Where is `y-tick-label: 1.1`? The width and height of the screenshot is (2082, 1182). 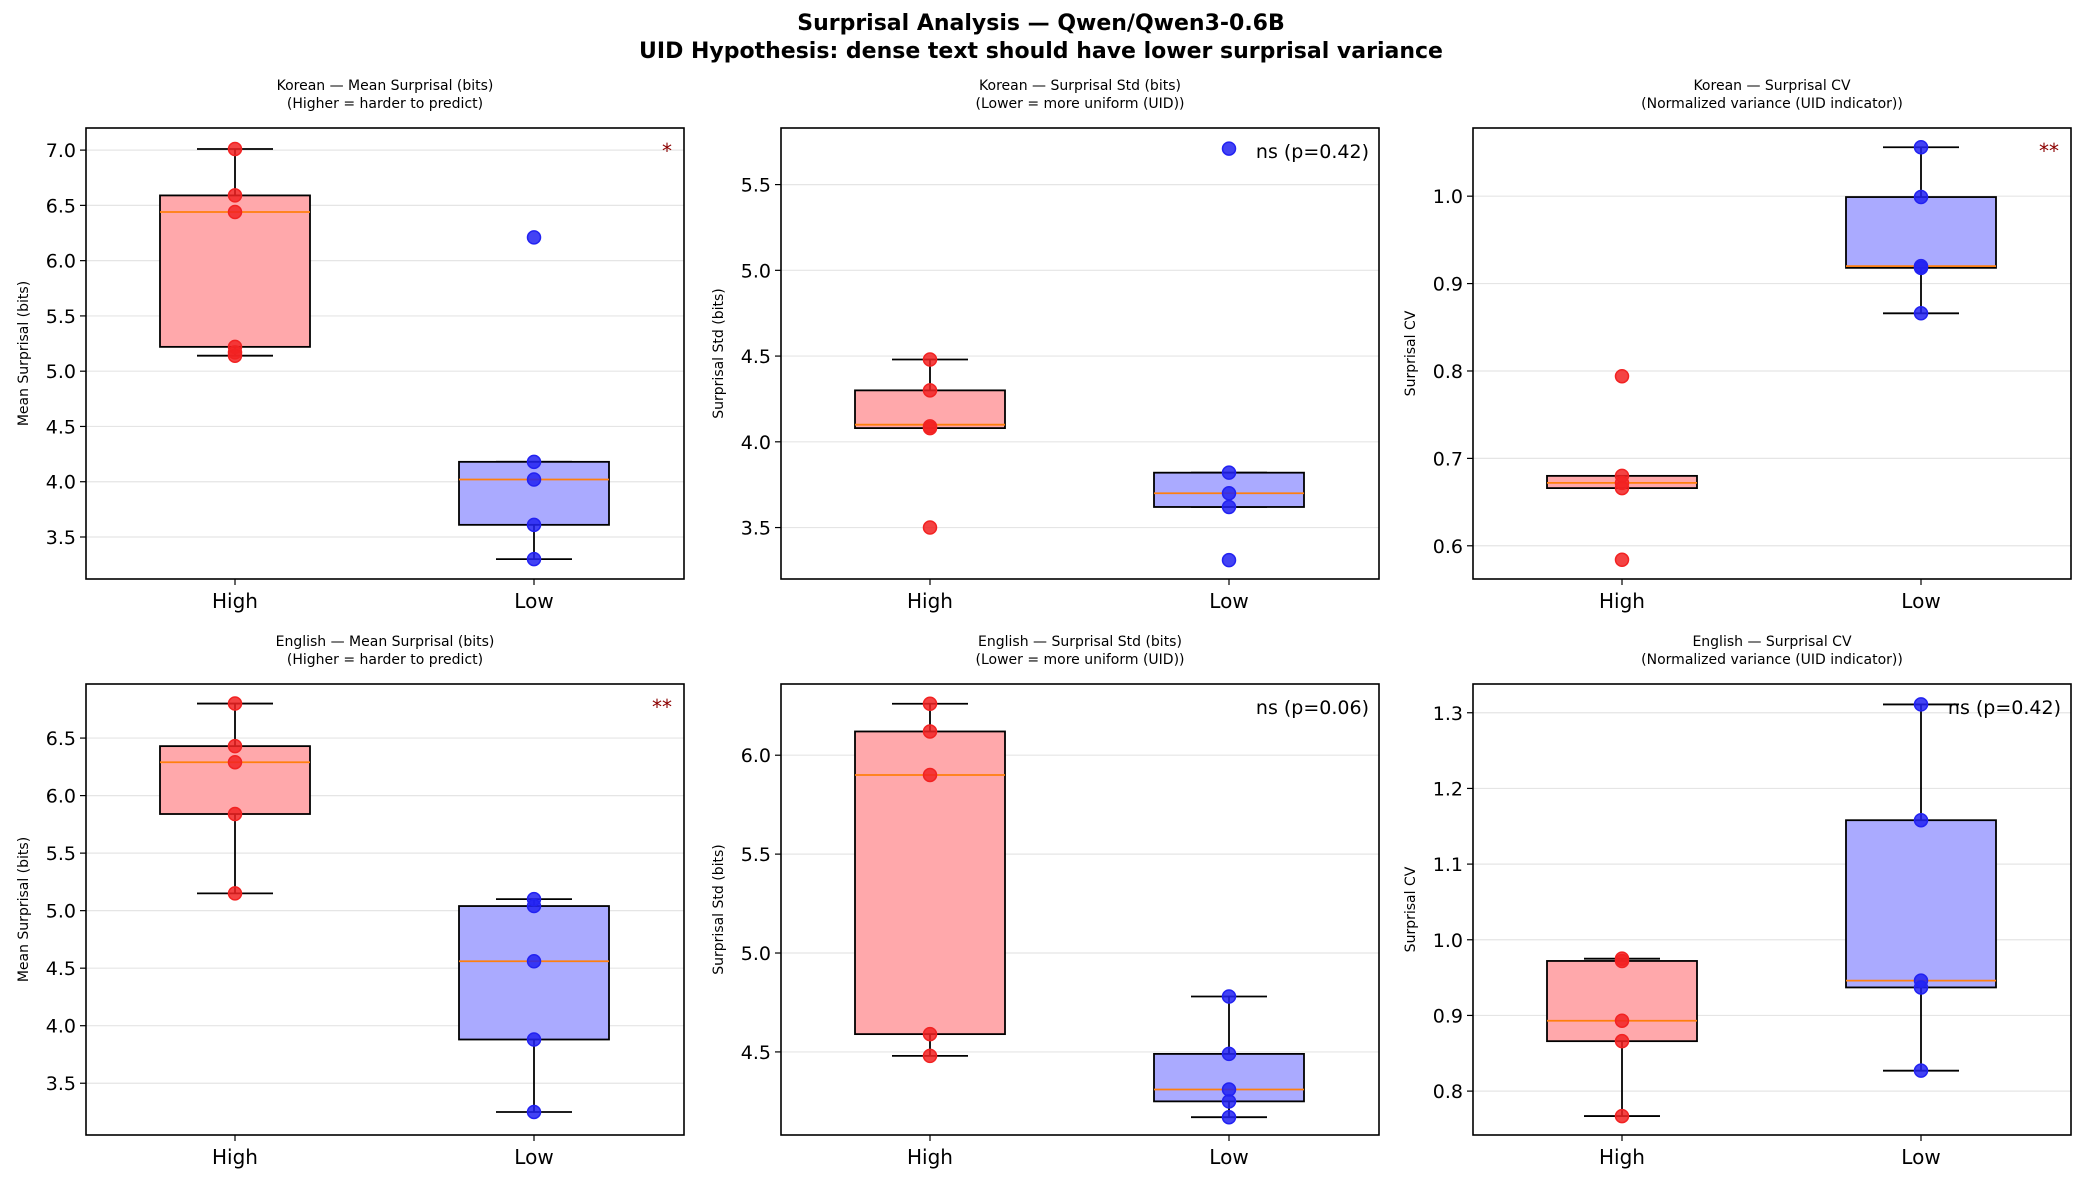 y-tick-label: 1.1 is located at coordinates (1448, 865).